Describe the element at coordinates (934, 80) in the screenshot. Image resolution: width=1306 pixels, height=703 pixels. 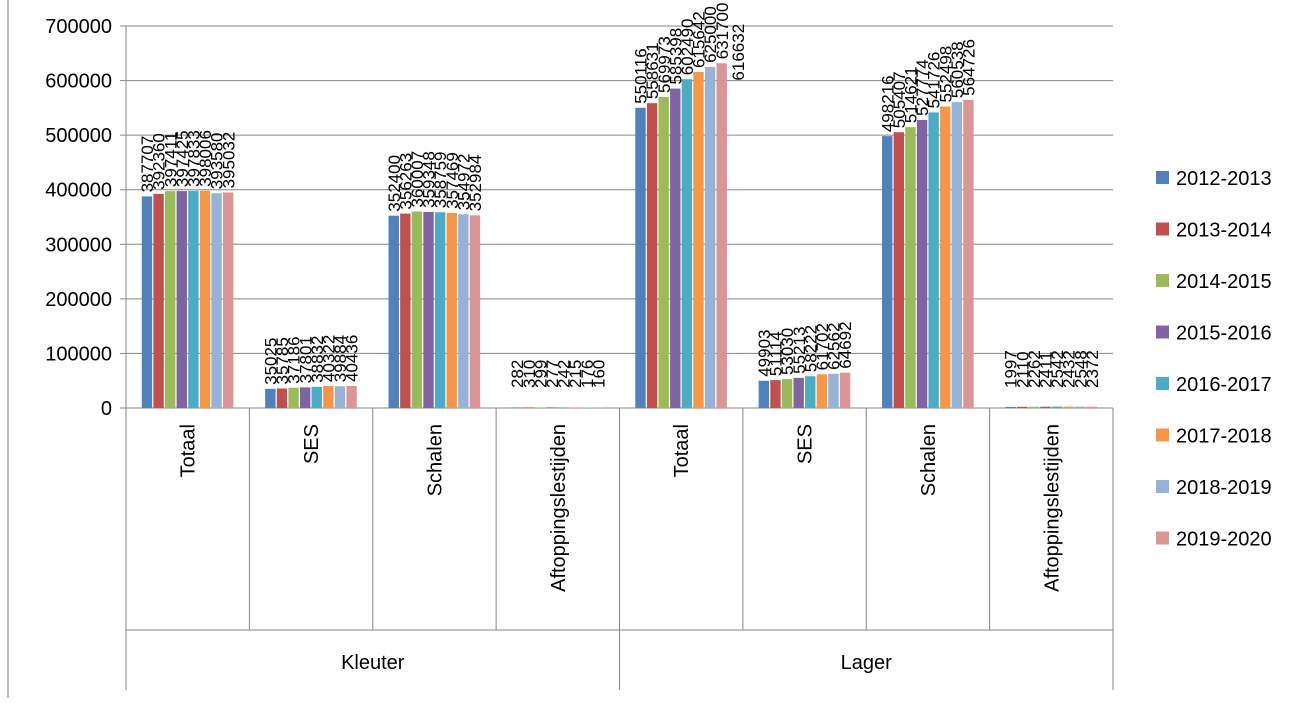
I see `data-label: 541726` at that location.